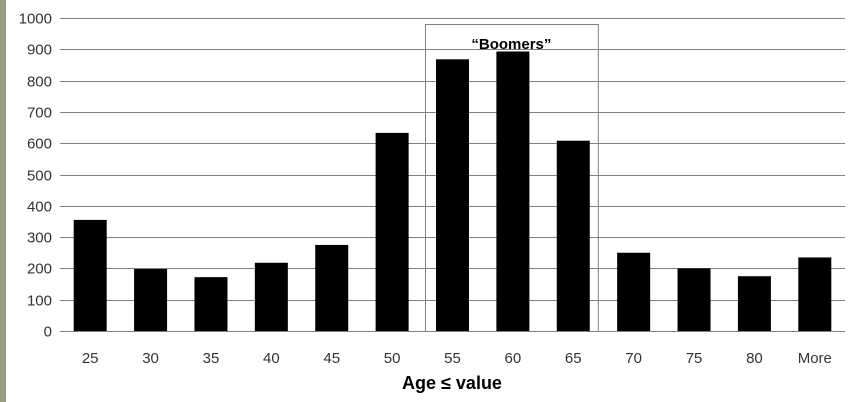 This screenshot has width=848, height=402. What do you see at coordinates (35, 19) in the screenshot?
I see `y-tick-label-1000: 1000` at bounding box center [35, 19].